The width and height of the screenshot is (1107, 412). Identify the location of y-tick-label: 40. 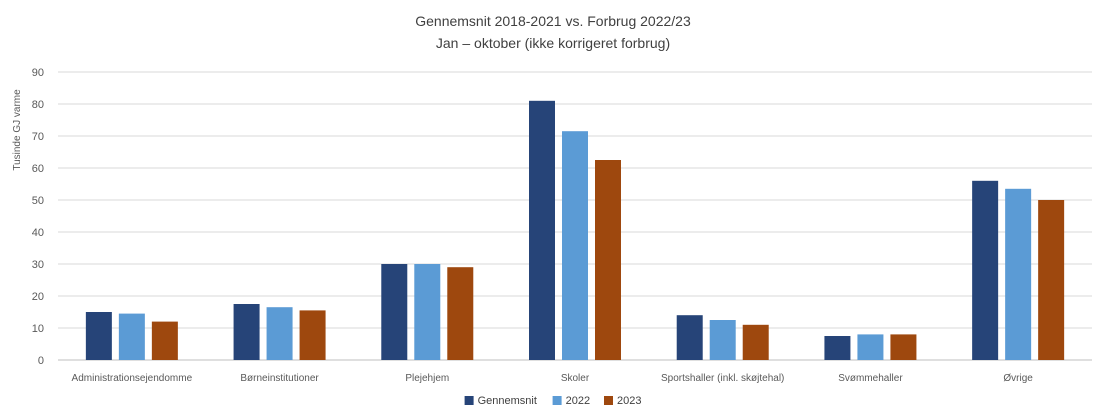
(38, 233).